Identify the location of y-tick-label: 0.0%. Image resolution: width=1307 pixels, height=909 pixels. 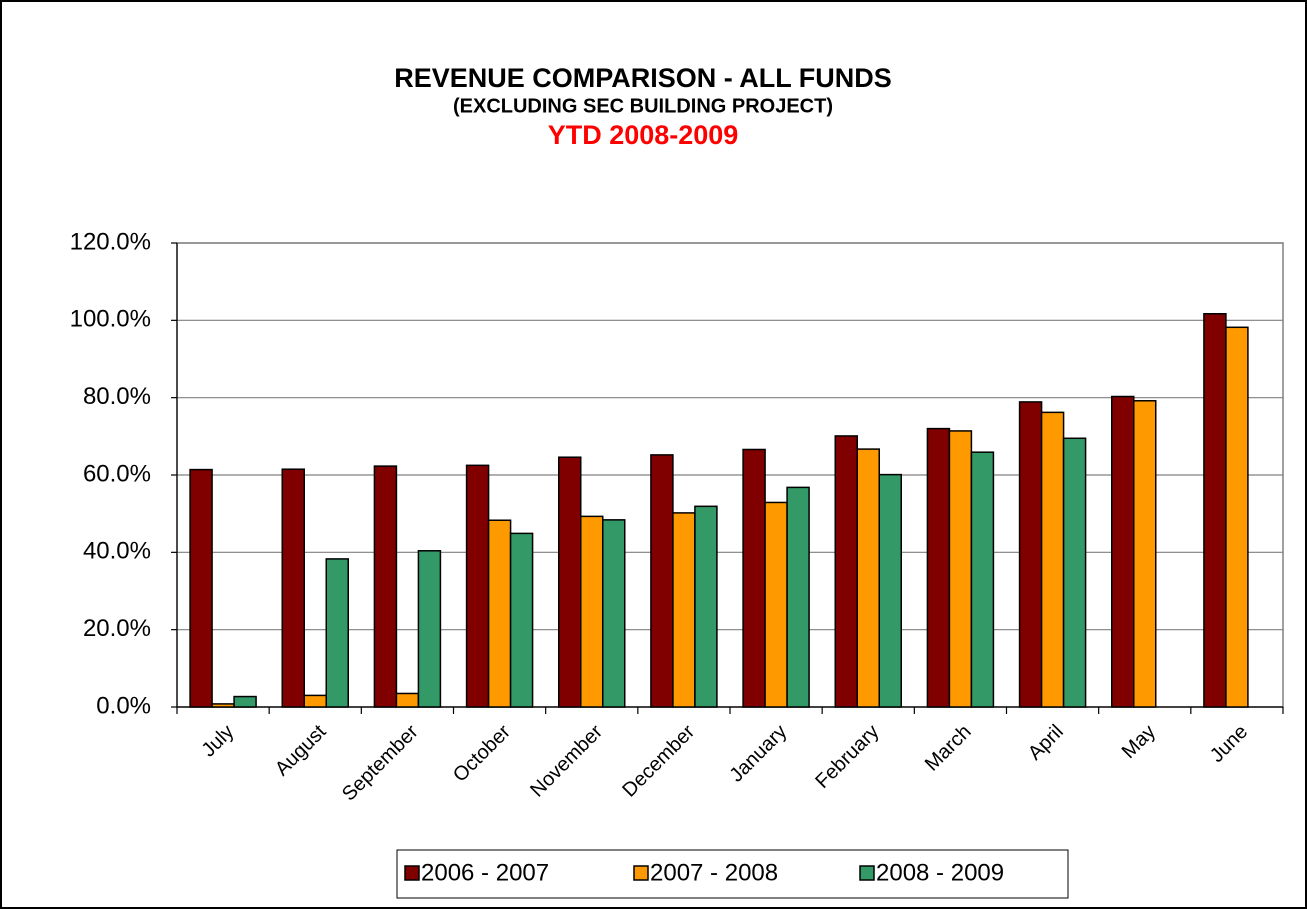
(123, 705).